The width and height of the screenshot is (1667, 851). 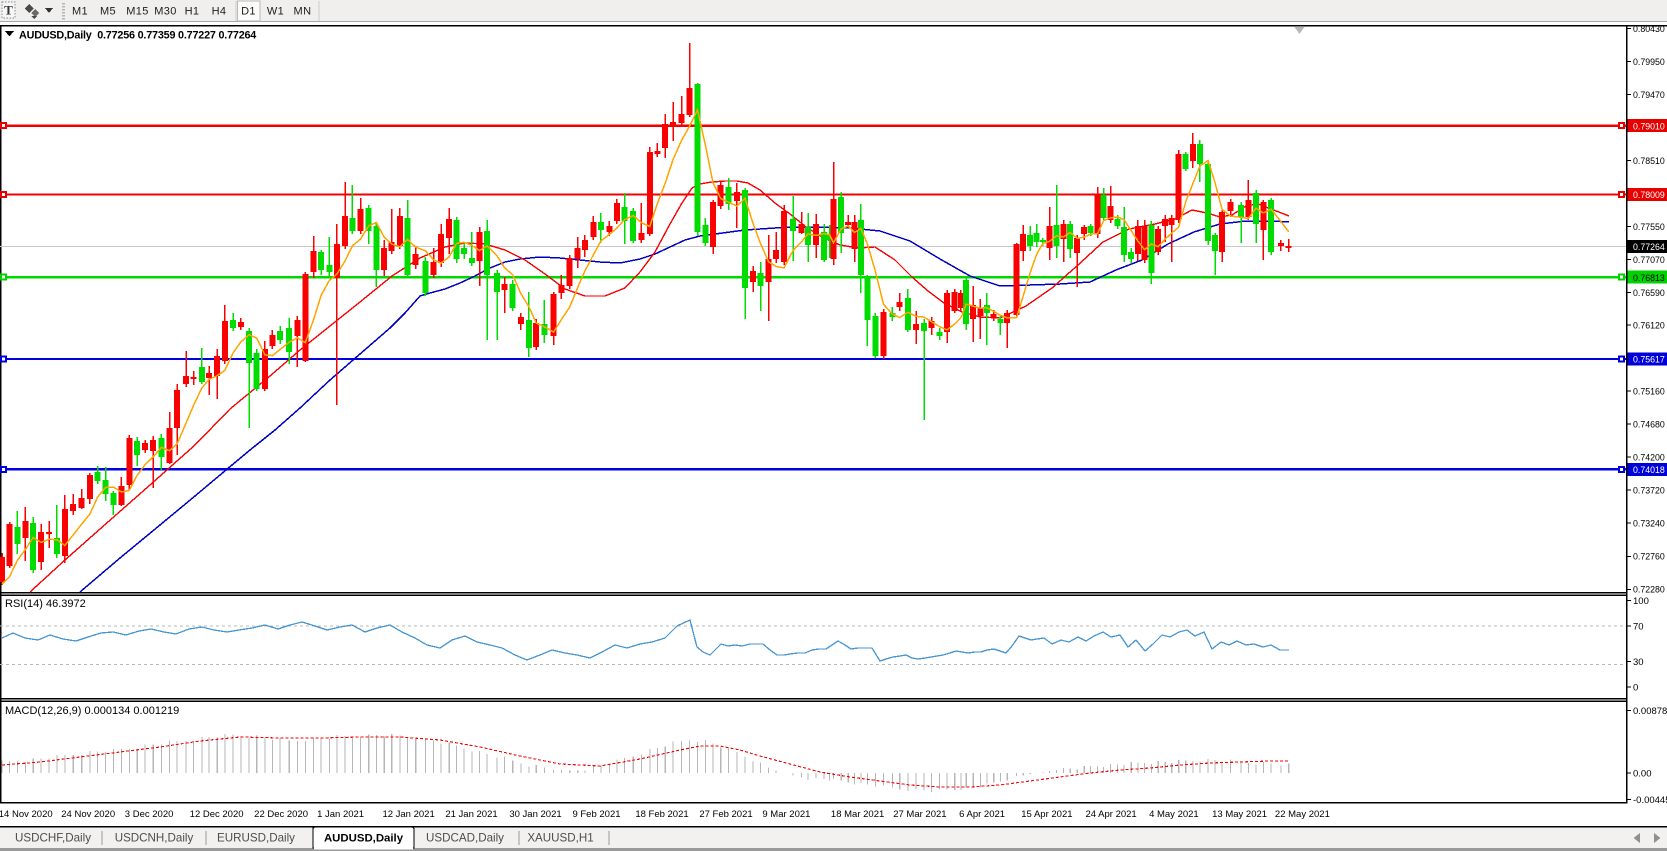 What do you see at coordinates (1649, 491) in the screenshot?
I see `svg-text: 0.73720` at bounding box center [1649, 491].